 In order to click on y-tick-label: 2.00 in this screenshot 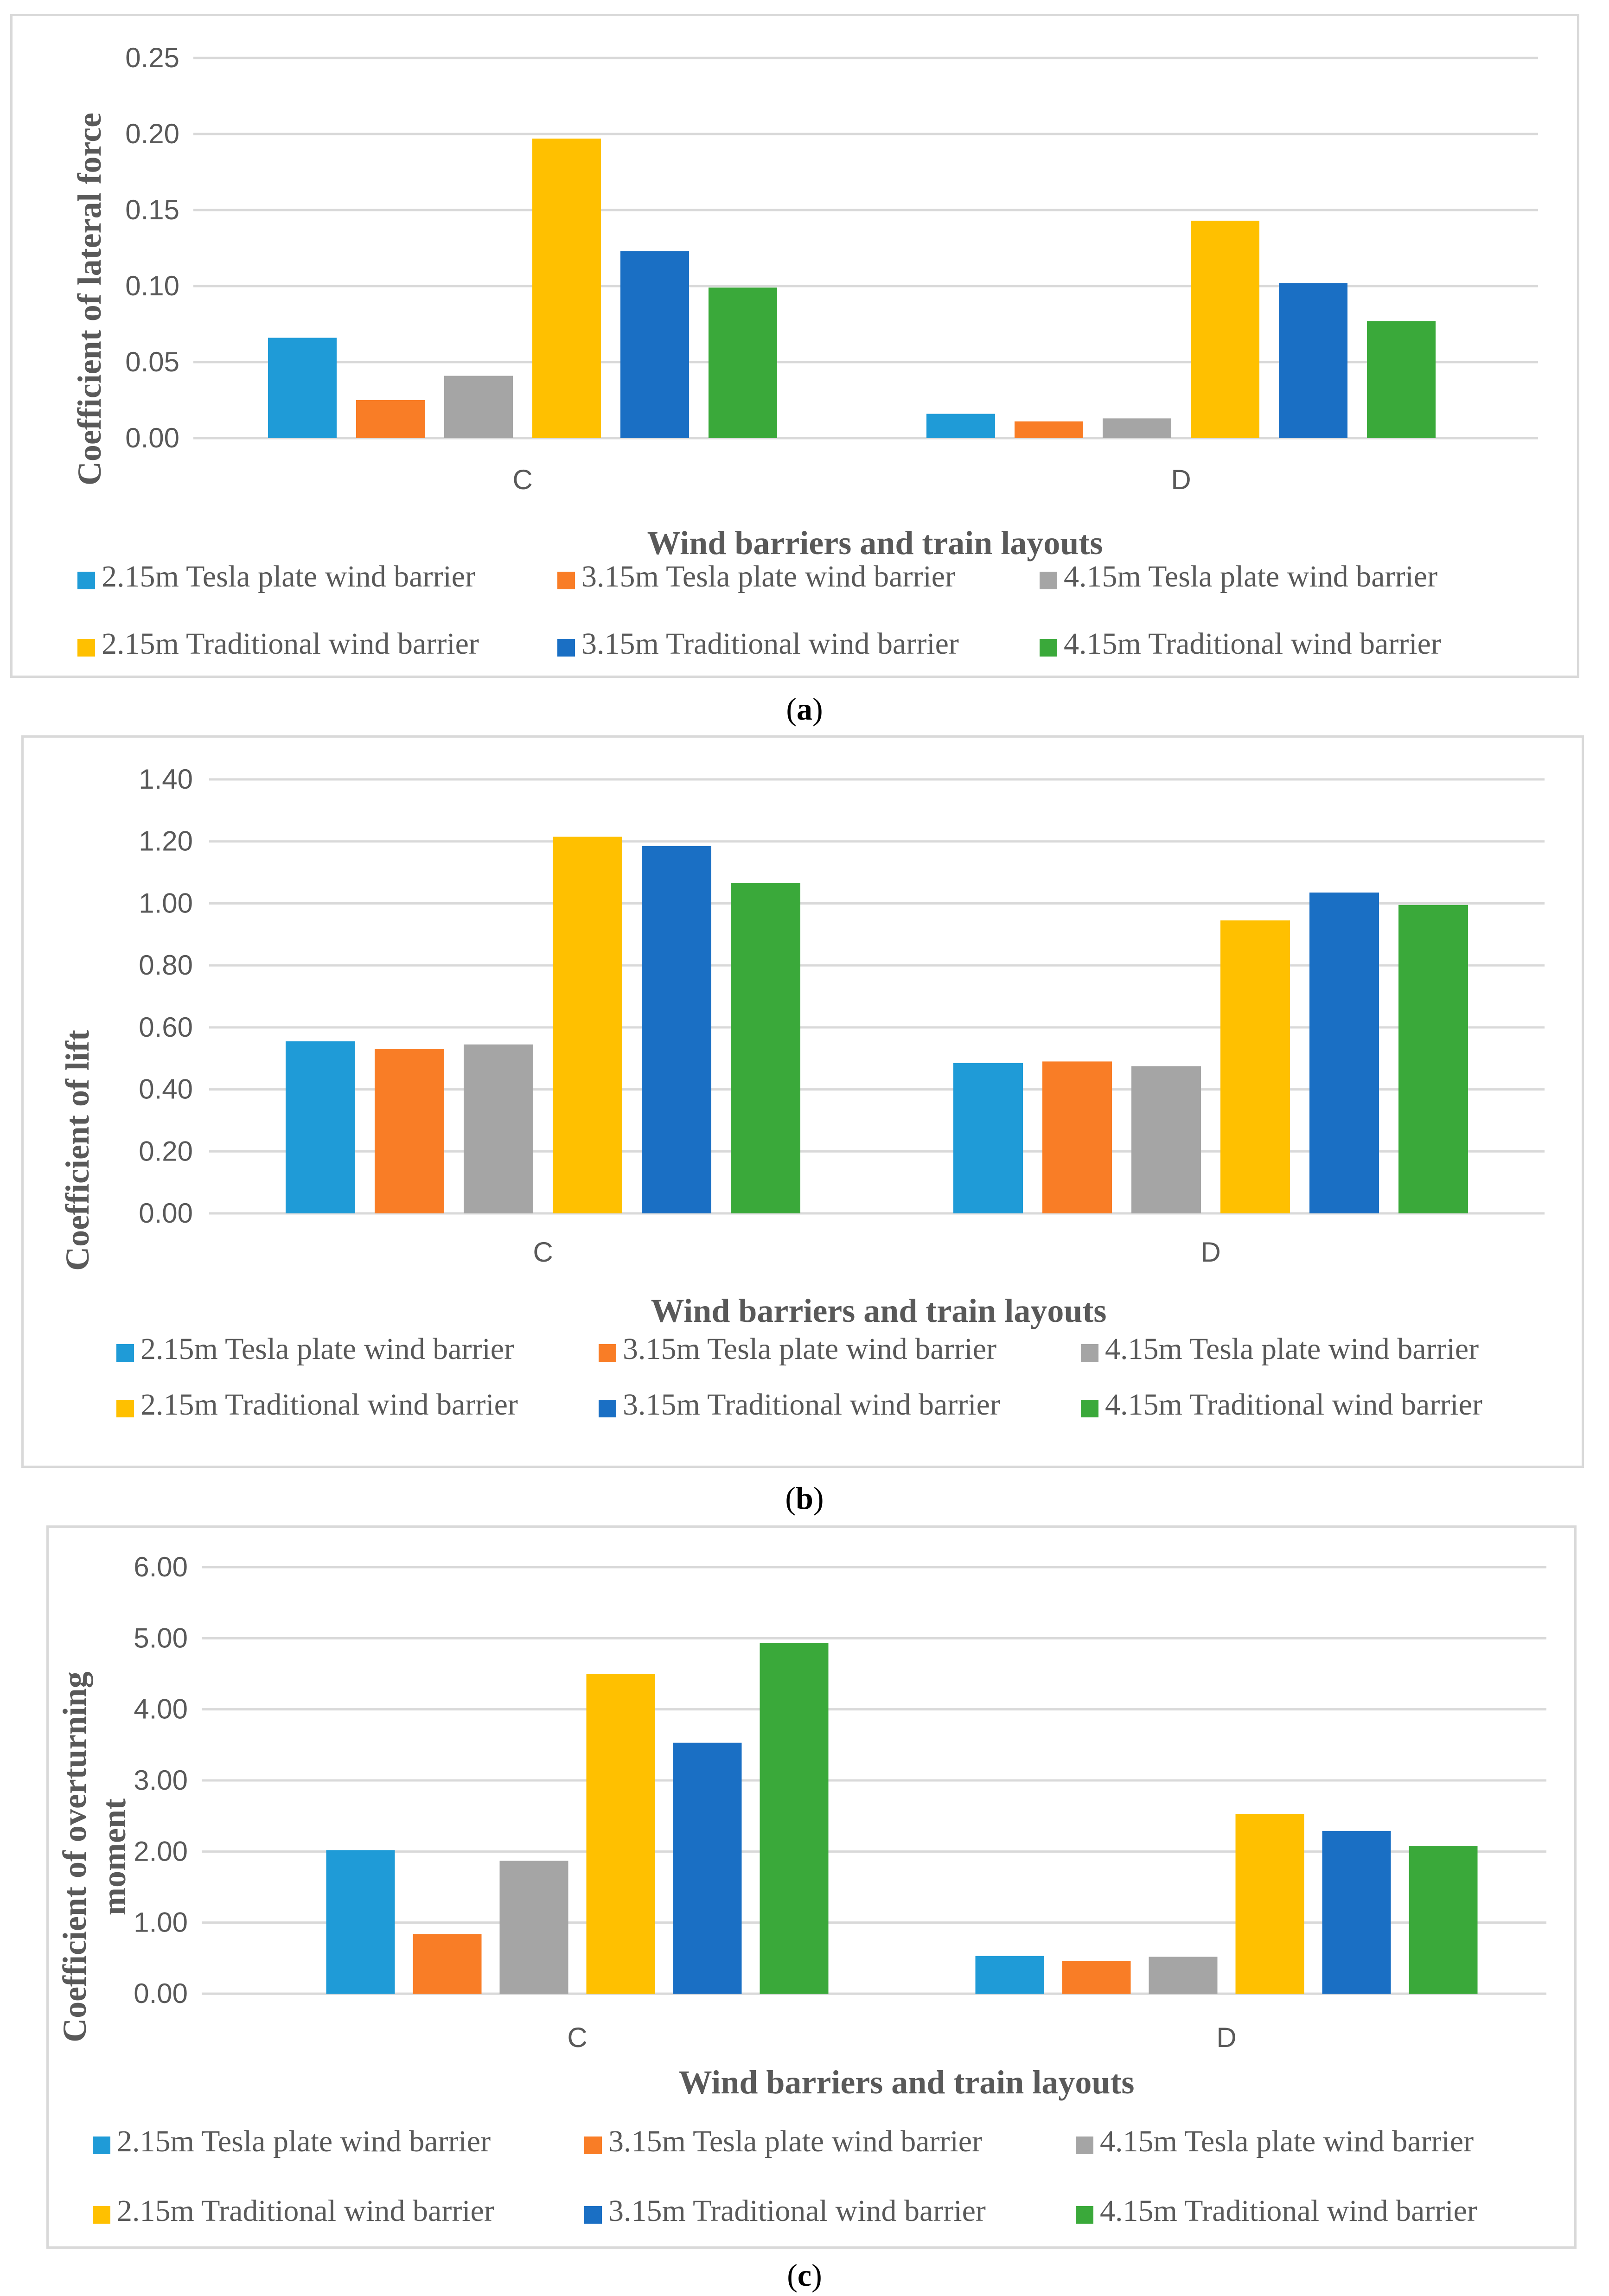, I will do `click(161, 1851)`.